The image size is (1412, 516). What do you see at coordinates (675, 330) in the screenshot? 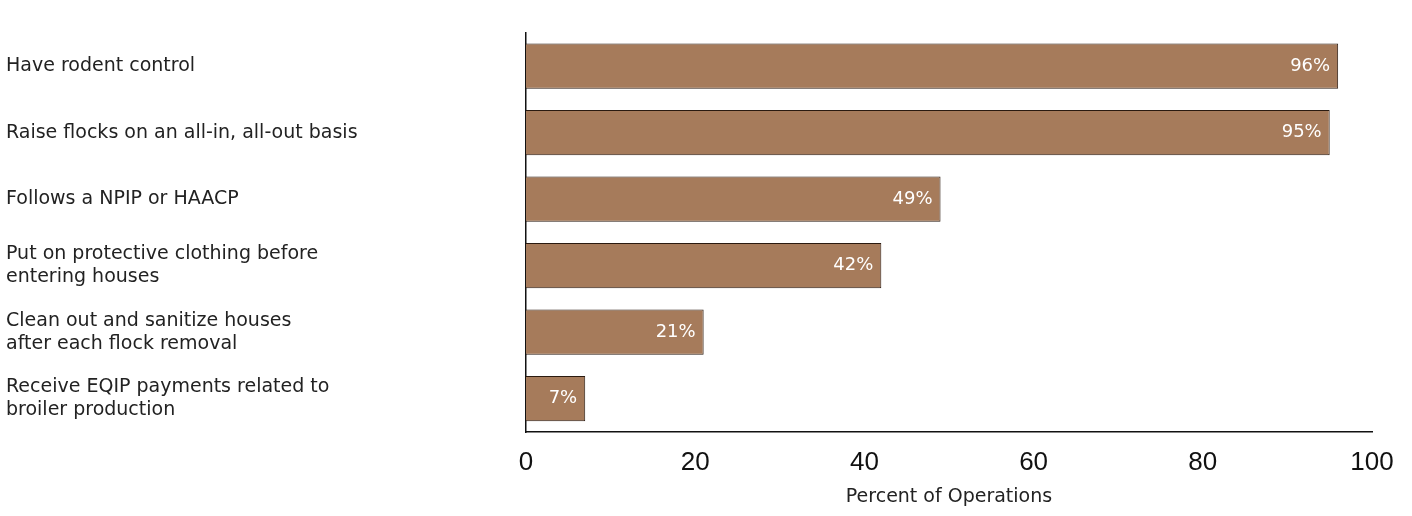
I see `data-label: 21%` at bounding box center [675, 330].